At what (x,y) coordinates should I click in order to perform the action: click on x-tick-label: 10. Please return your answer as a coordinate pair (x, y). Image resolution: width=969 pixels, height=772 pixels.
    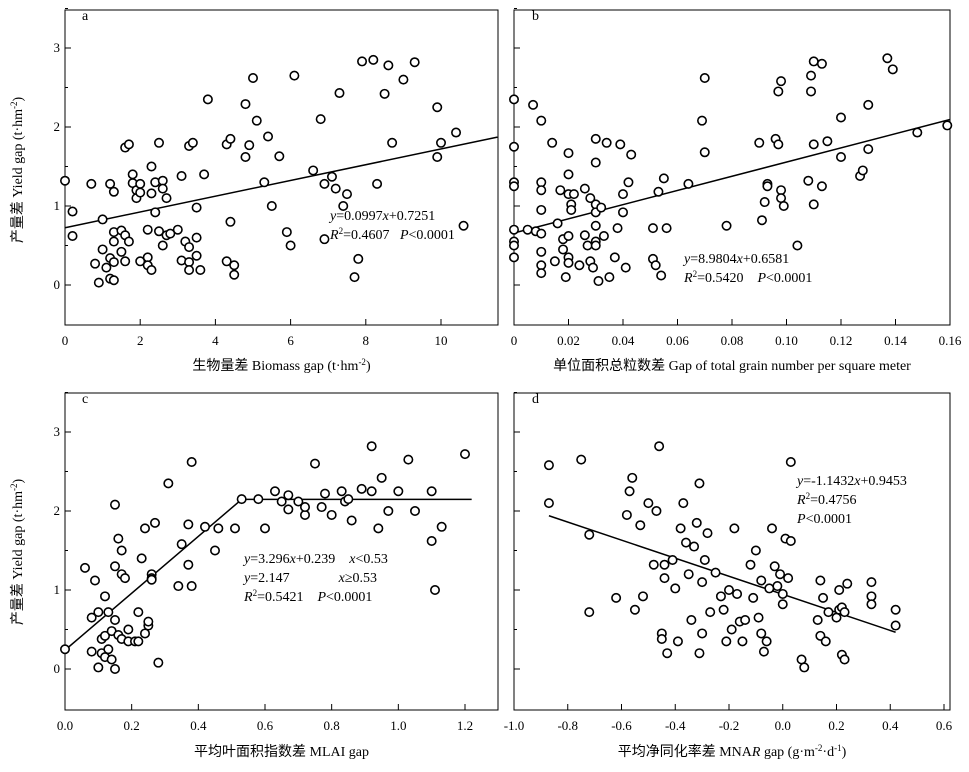
    Looking at the image, I should click on (441, 340).